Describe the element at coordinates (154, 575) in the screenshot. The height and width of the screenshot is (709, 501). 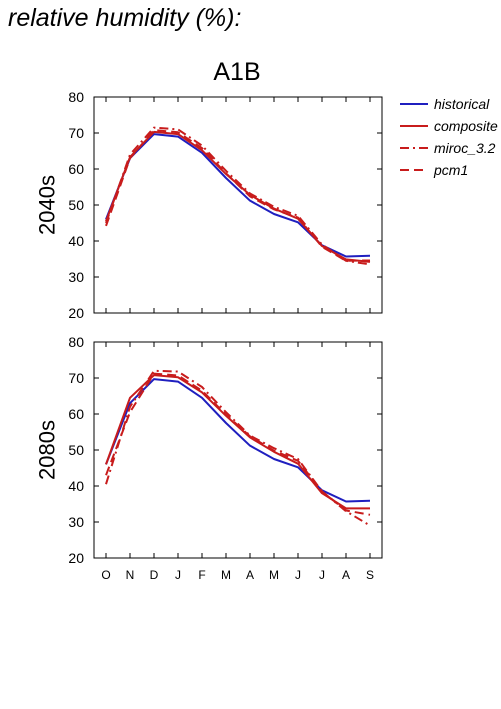
I see `x-tick-label: D` at that location.